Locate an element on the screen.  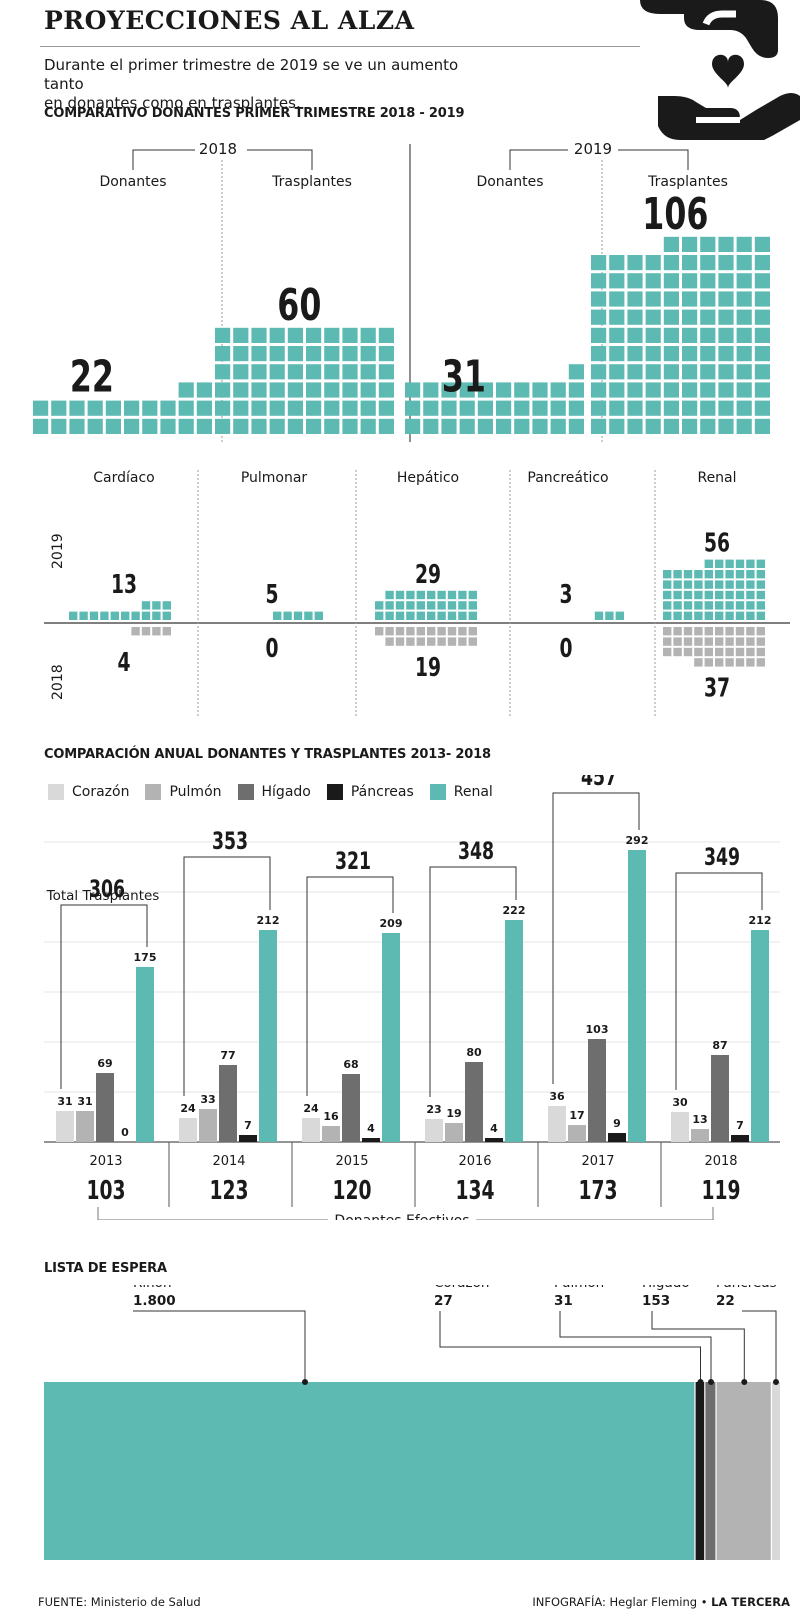
bar-value-label: 17 is located at coordinates (576, 1115).